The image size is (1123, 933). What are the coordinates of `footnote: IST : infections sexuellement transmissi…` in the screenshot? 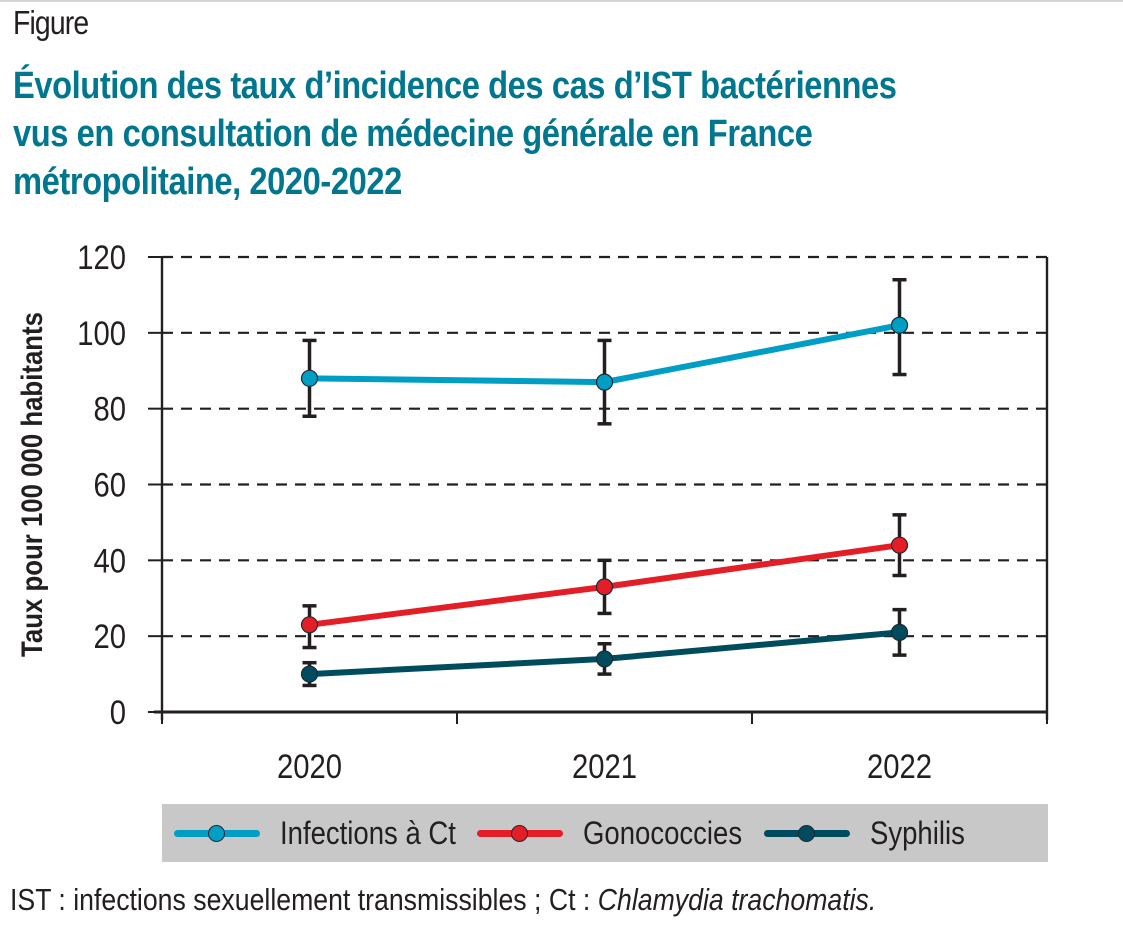 It's located at (443, 900).